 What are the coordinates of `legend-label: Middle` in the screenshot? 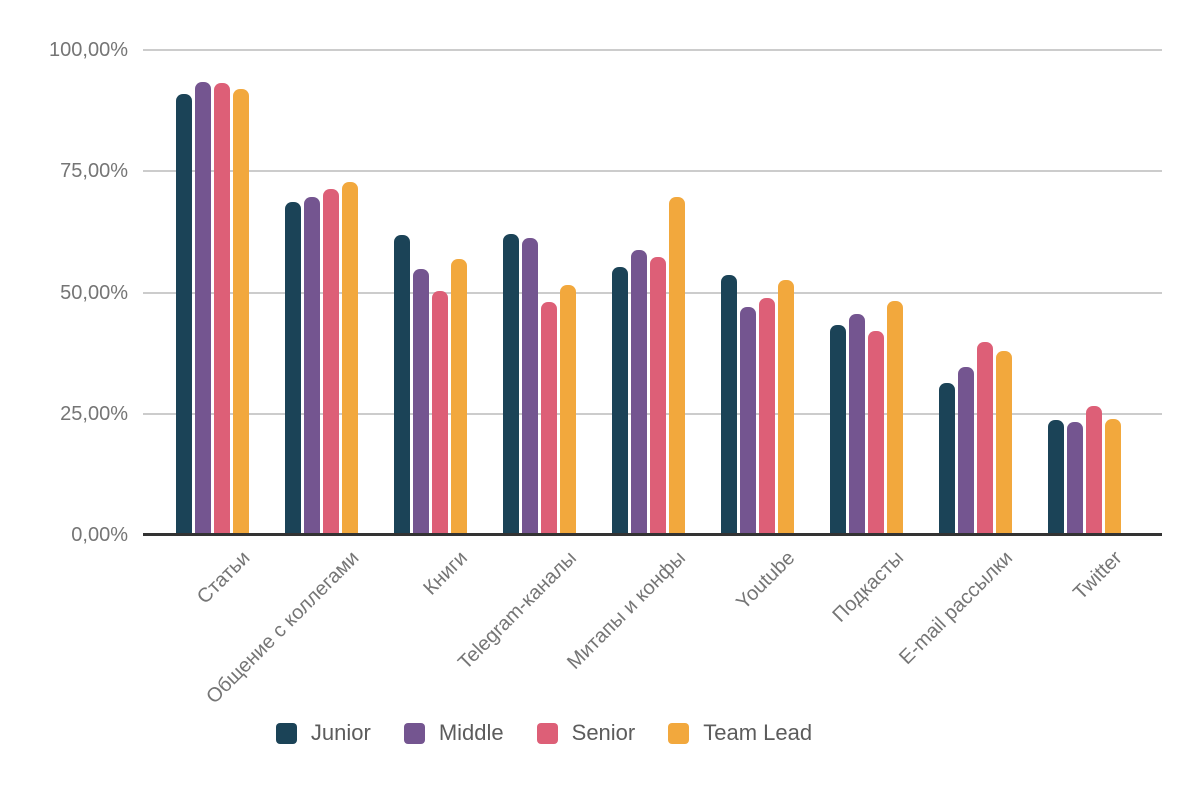 It's located at (471, 732).